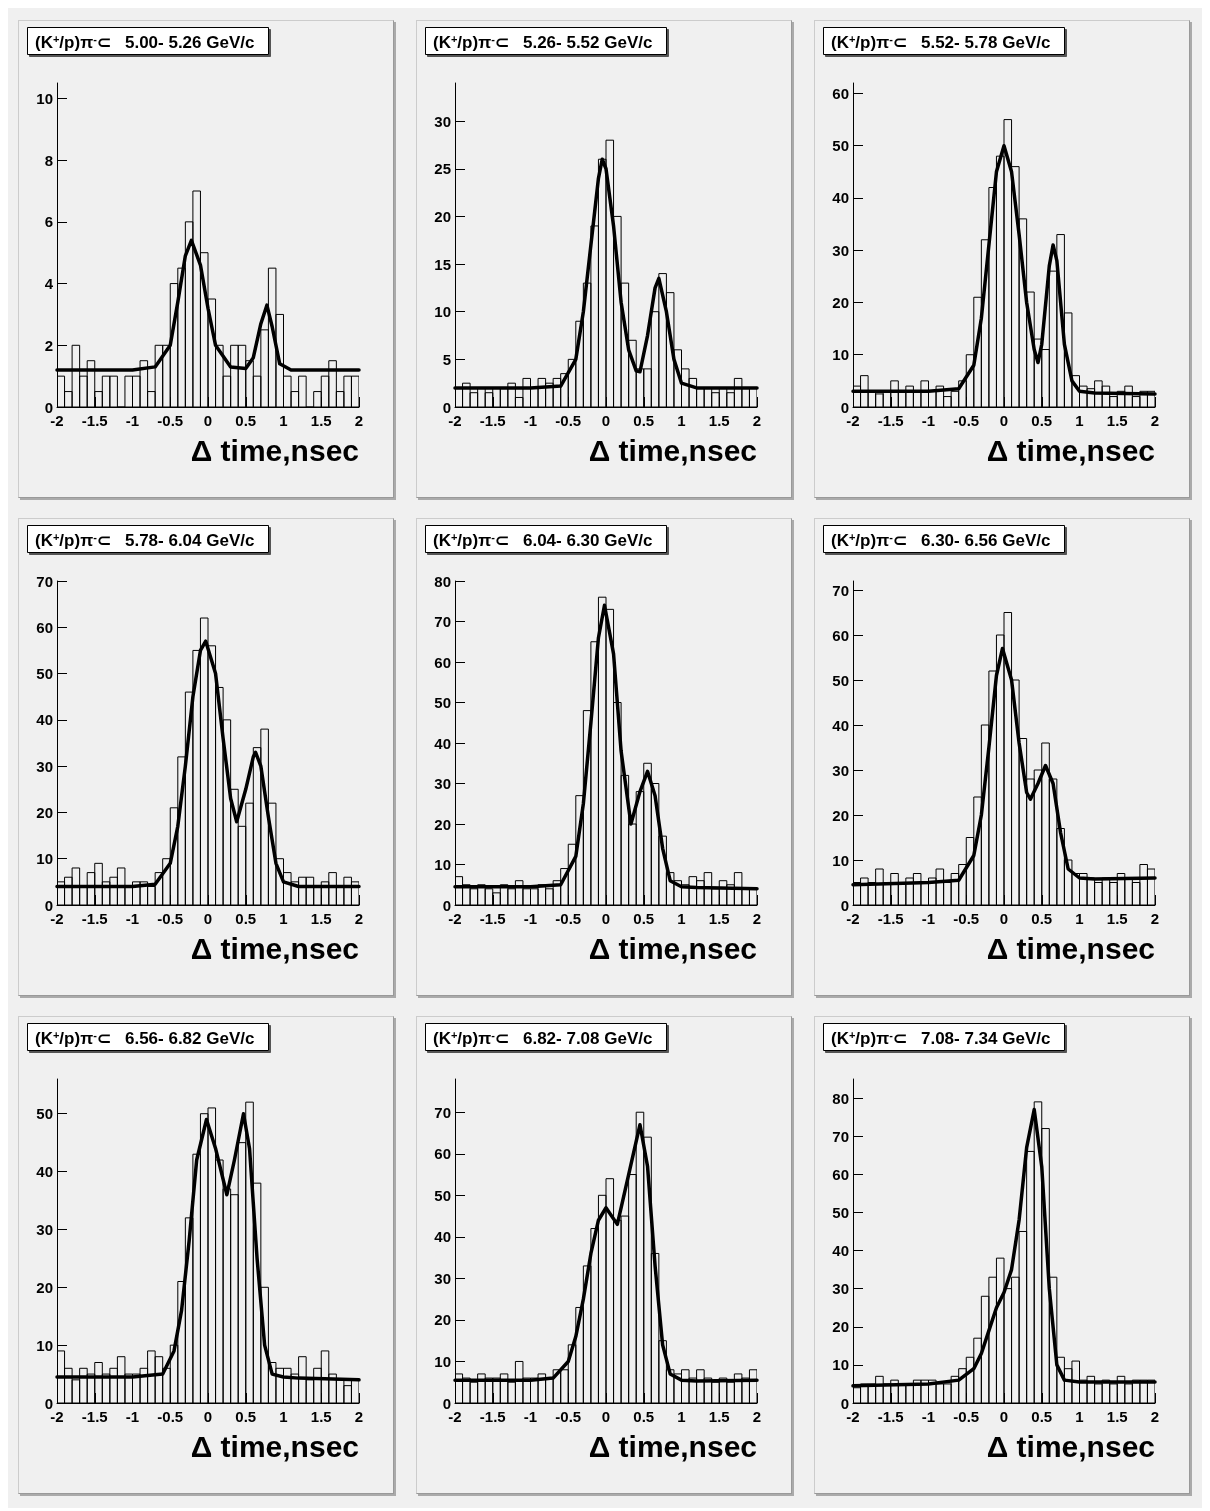 Image resolution: width=1210 pixels, height=1511 pixels. Describe the element at coordinates (442, 169) in the screenshot. I see `y-tick-label: 25` at that location.